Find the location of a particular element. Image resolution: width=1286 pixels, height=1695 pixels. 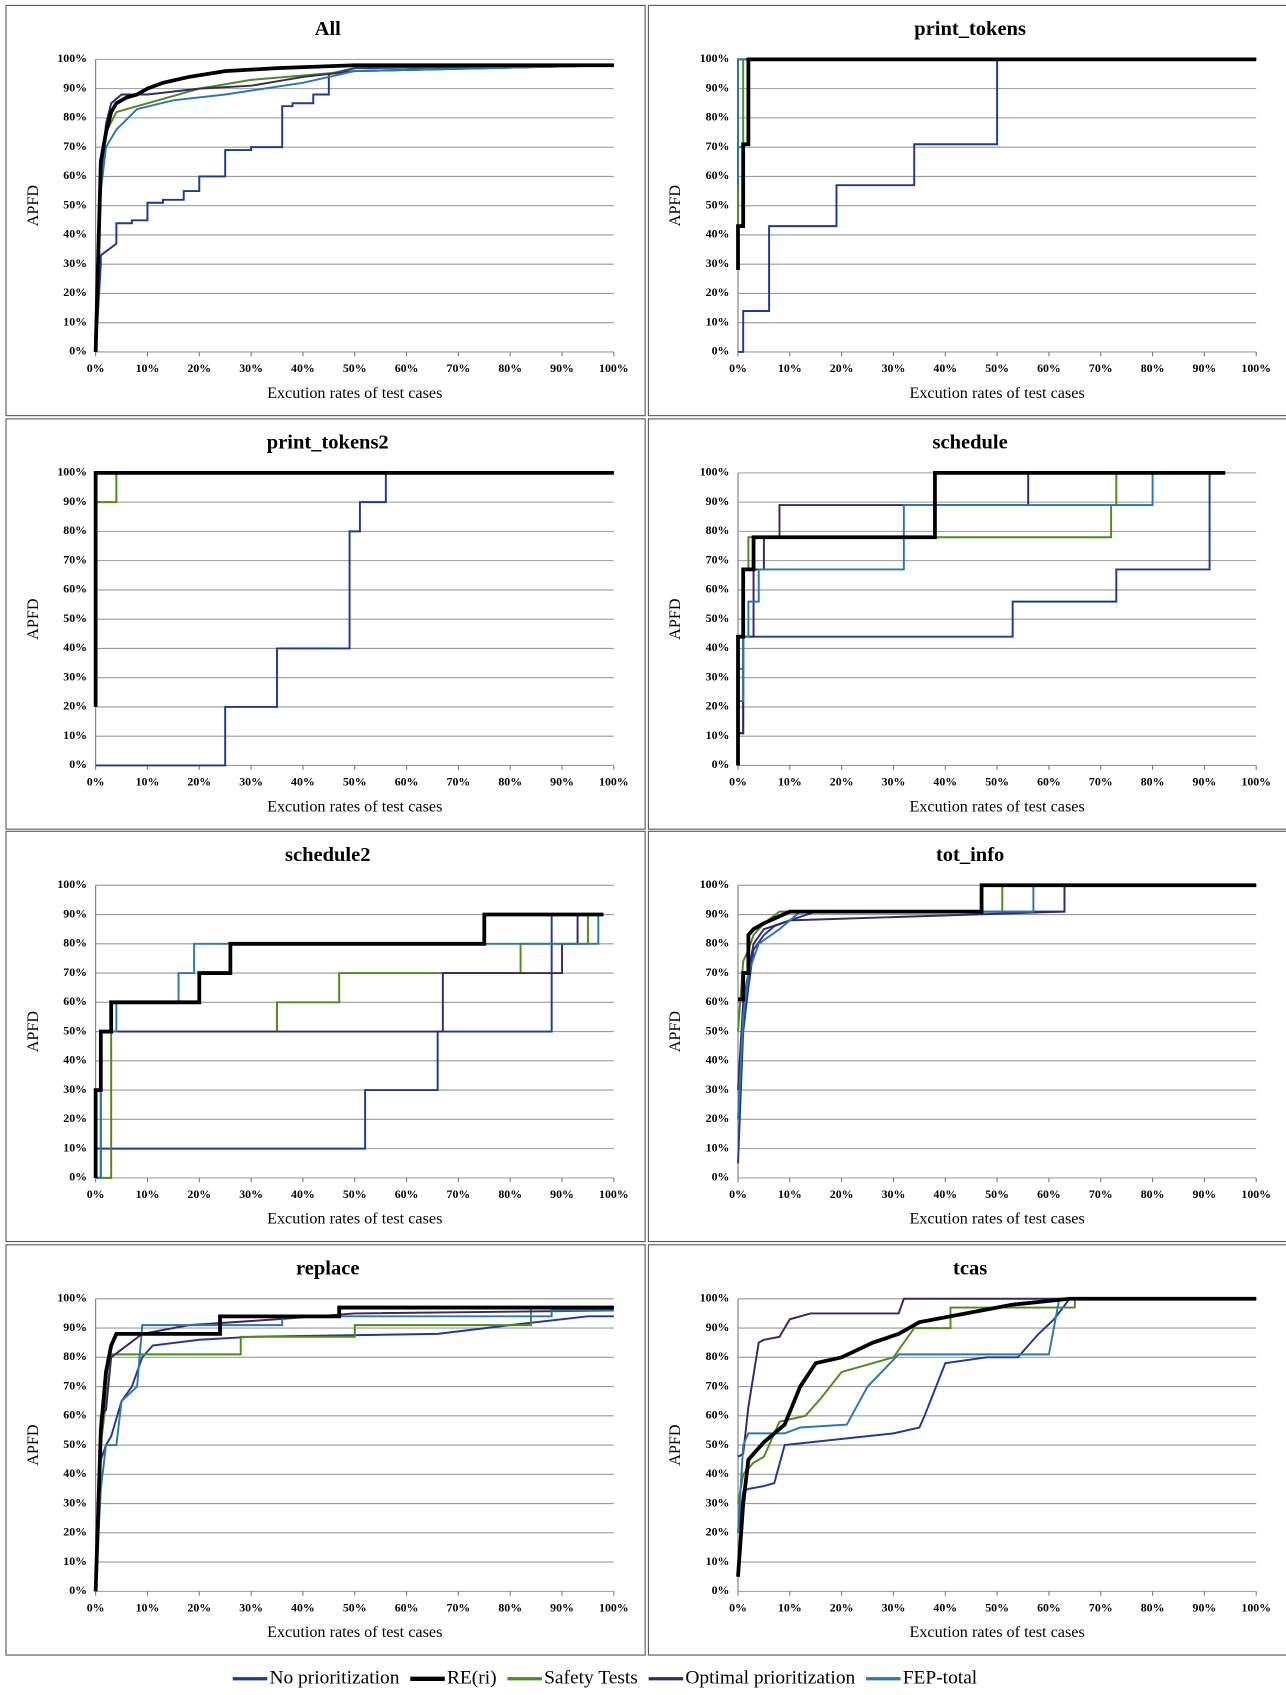

y-tick-label: 70% is located at coordinates (718, 1385).